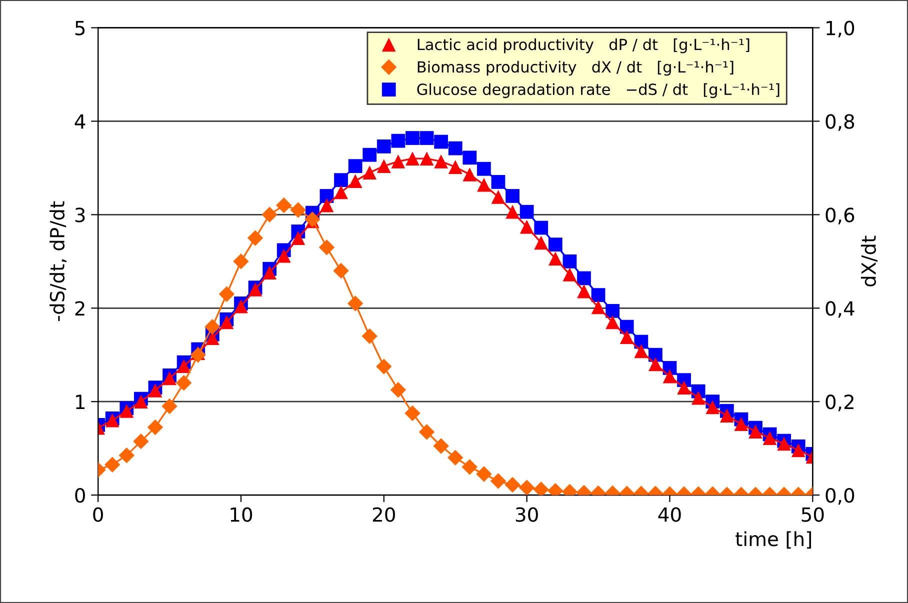  I want to click on x-tick-label: 10, so click(241, 514).